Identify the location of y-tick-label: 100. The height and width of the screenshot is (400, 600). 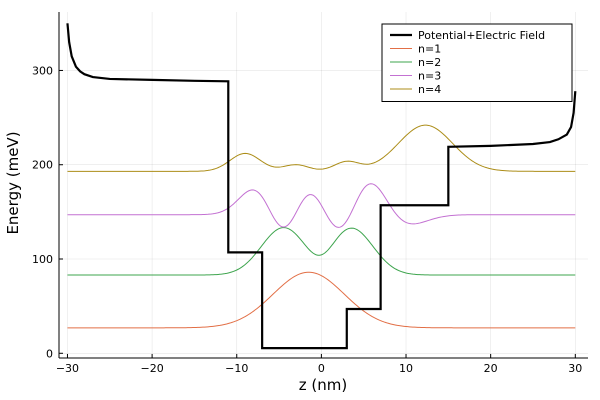
(42, 259).